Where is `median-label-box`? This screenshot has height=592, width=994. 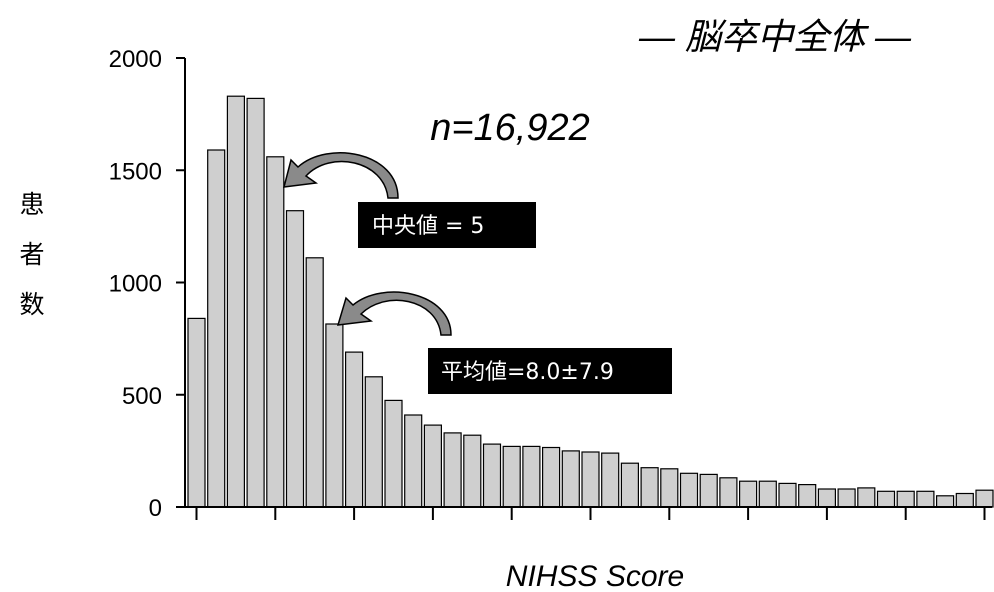
median-label-box is located at coordinates (447, 225).